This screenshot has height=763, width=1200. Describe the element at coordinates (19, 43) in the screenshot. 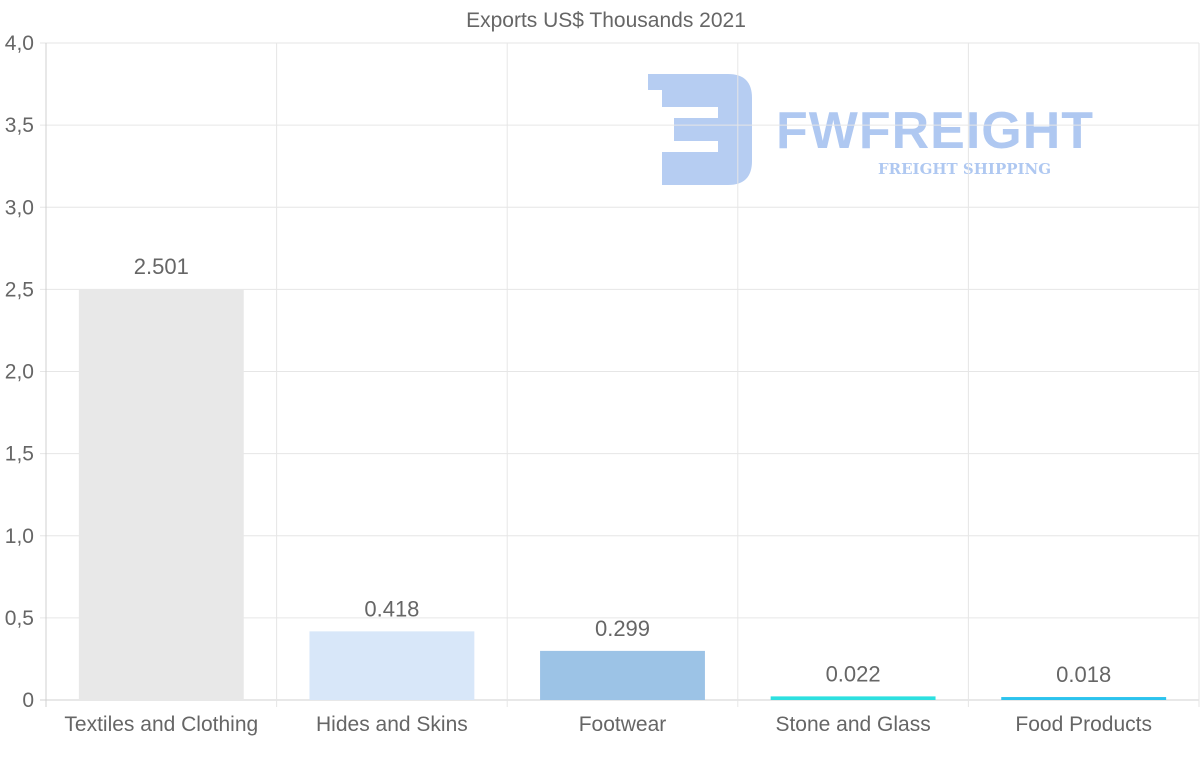

I see `y-tick-label: 4,0` at that location.